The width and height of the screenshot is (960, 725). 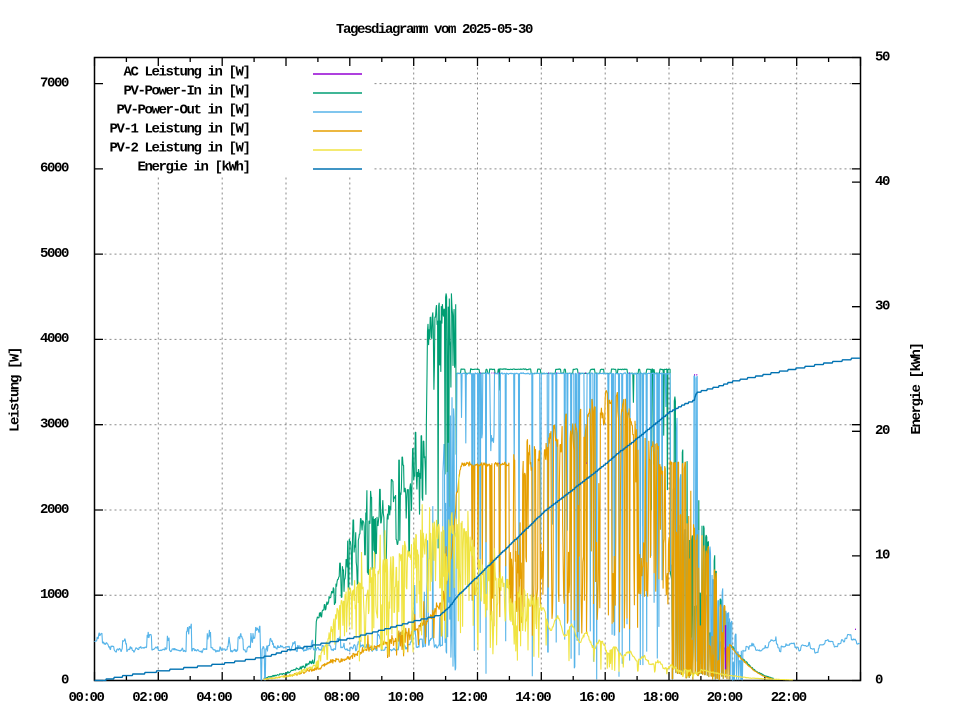 I want to click on svg-text: 18:00, so click(x=661, y=698).